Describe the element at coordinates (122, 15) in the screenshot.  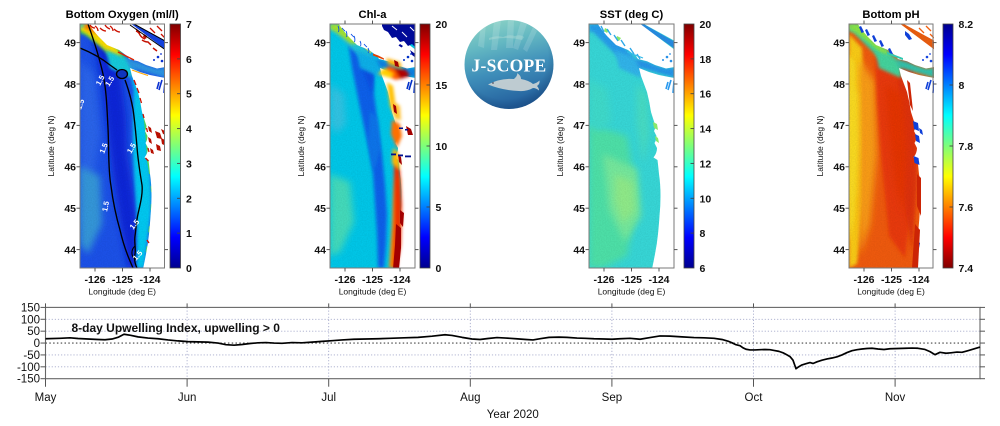
I see `svg-text: Bottom Oxygen (ml/l)` at that location.